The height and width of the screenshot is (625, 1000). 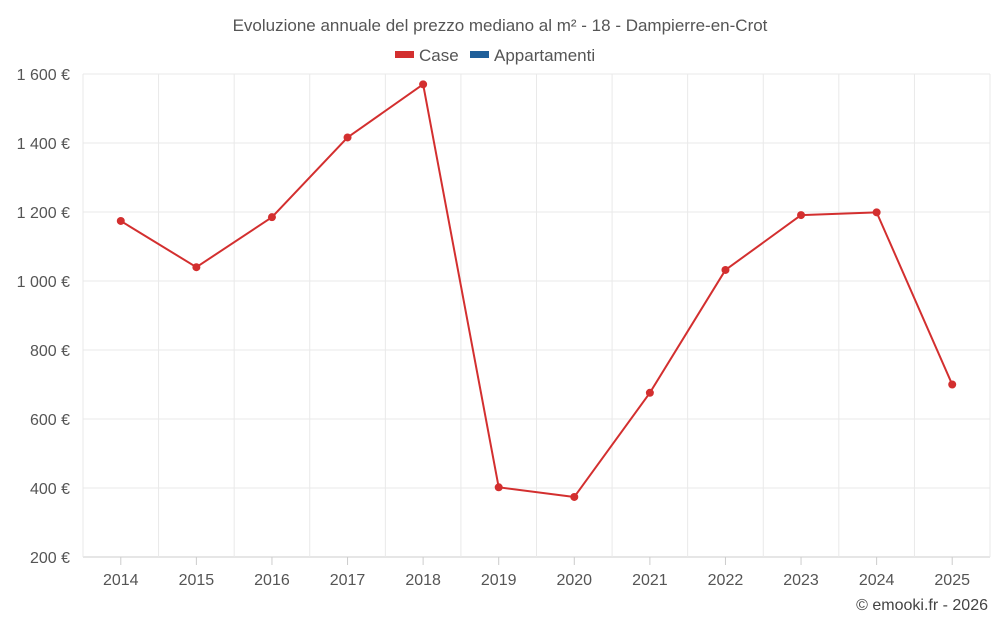 What do you see at coordinates (43, 213) in the screenshot?
I see `y-tick-label: 1 200 €` at bounding box center [43, 213].